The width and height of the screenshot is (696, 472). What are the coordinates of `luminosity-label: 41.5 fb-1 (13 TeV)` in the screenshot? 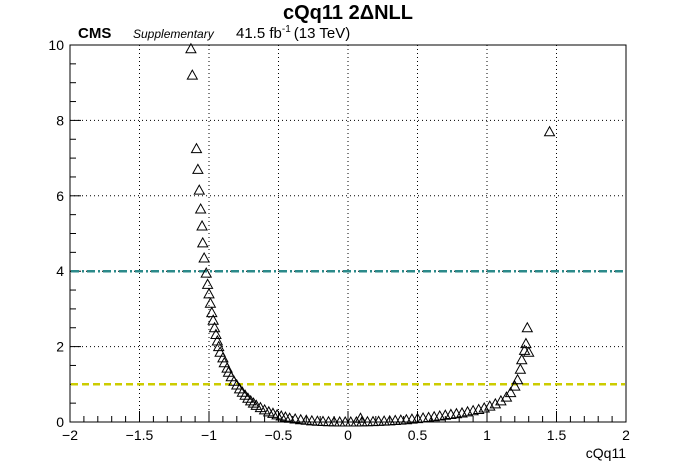 It's located at (293, 33).